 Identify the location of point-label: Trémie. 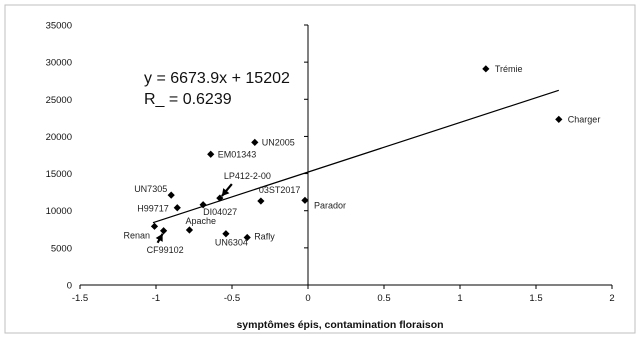
(509, 69).